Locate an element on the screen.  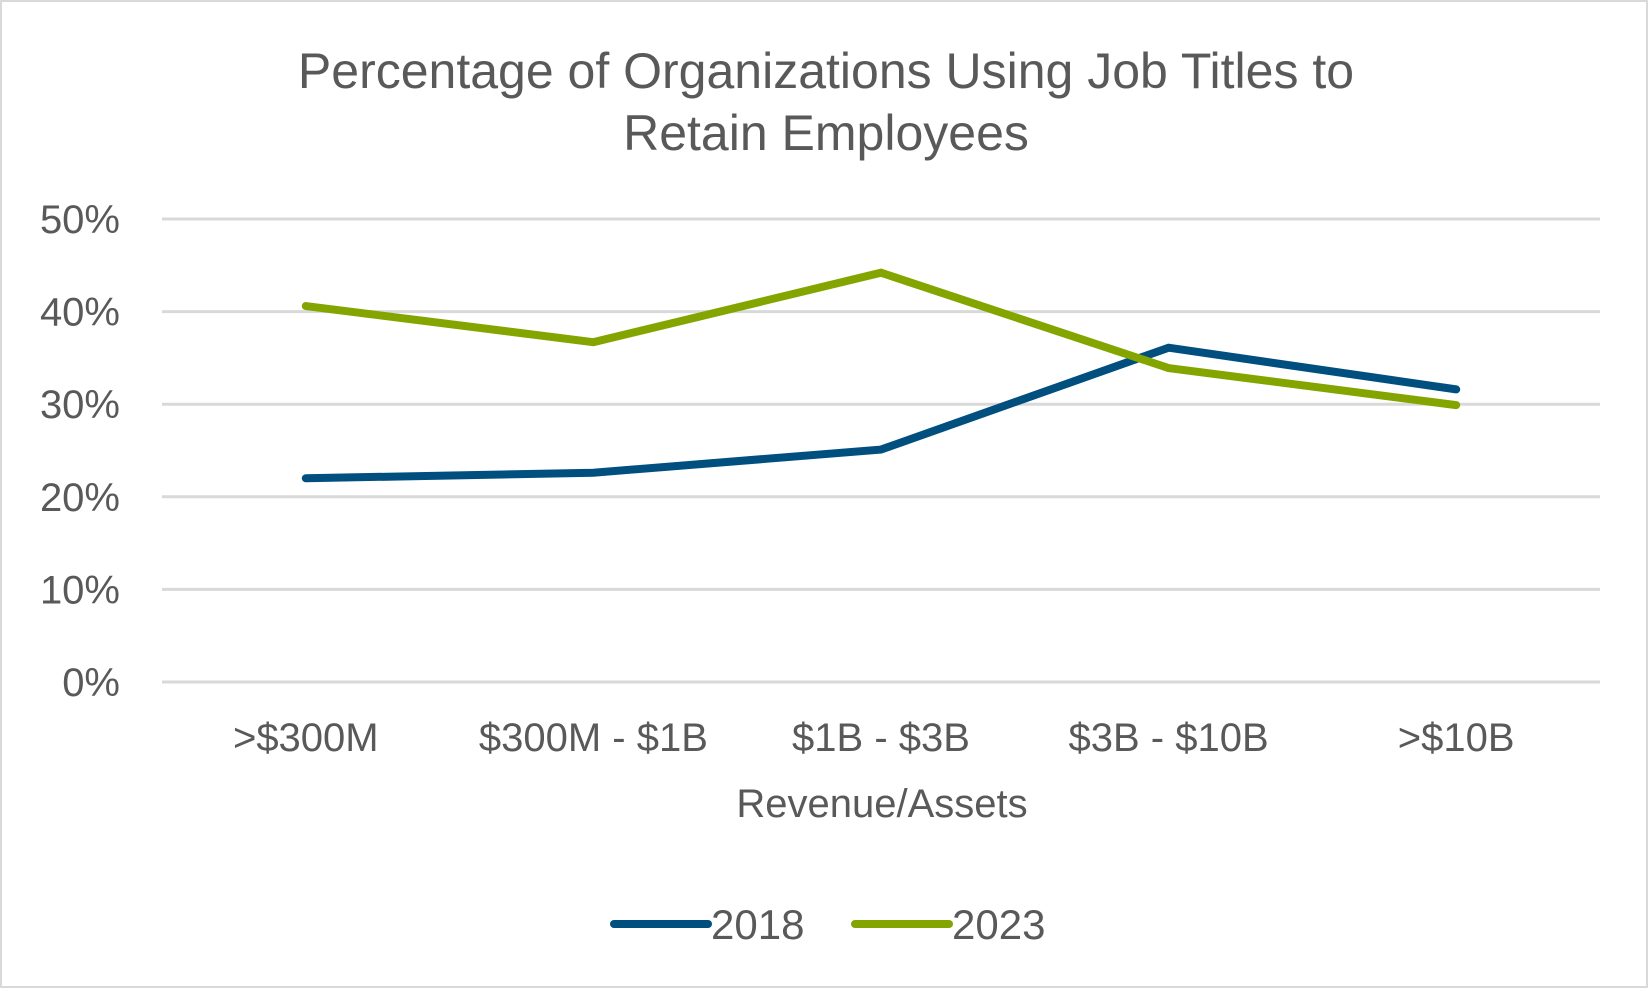
x-tick-label: >$10B is located at coordinates (1456, 738).